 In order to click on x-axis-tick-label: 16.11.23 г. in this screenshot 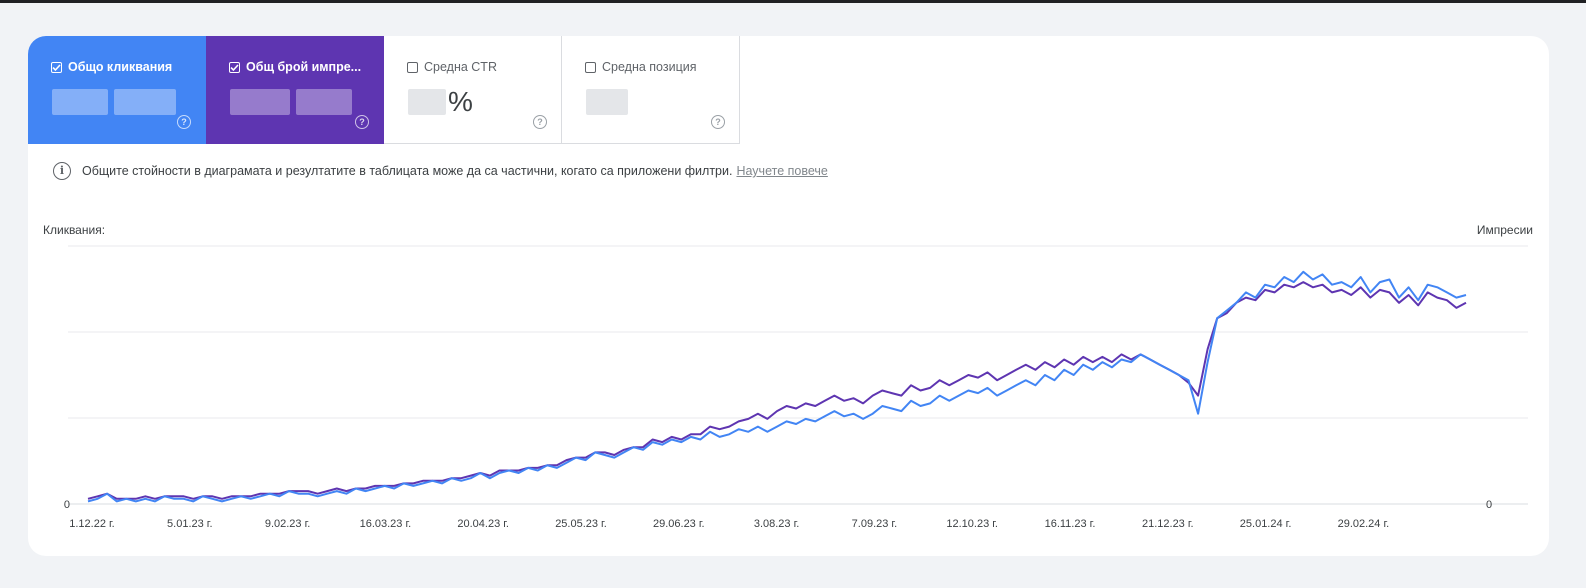, I will do `click(1070, 524)`.